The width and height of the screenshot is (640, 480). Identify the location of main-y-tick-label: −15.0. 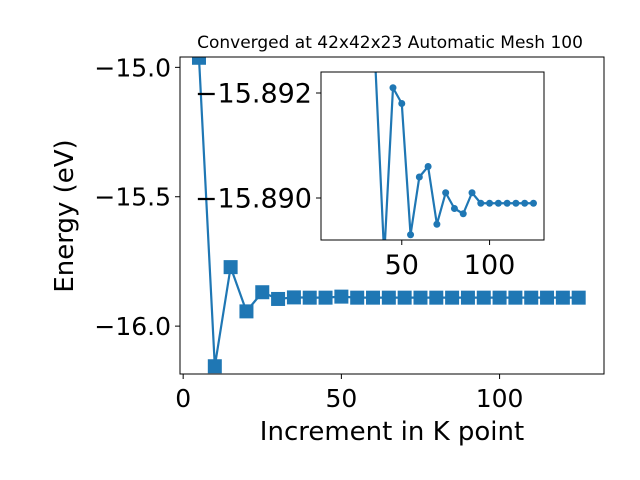
(132, 67).